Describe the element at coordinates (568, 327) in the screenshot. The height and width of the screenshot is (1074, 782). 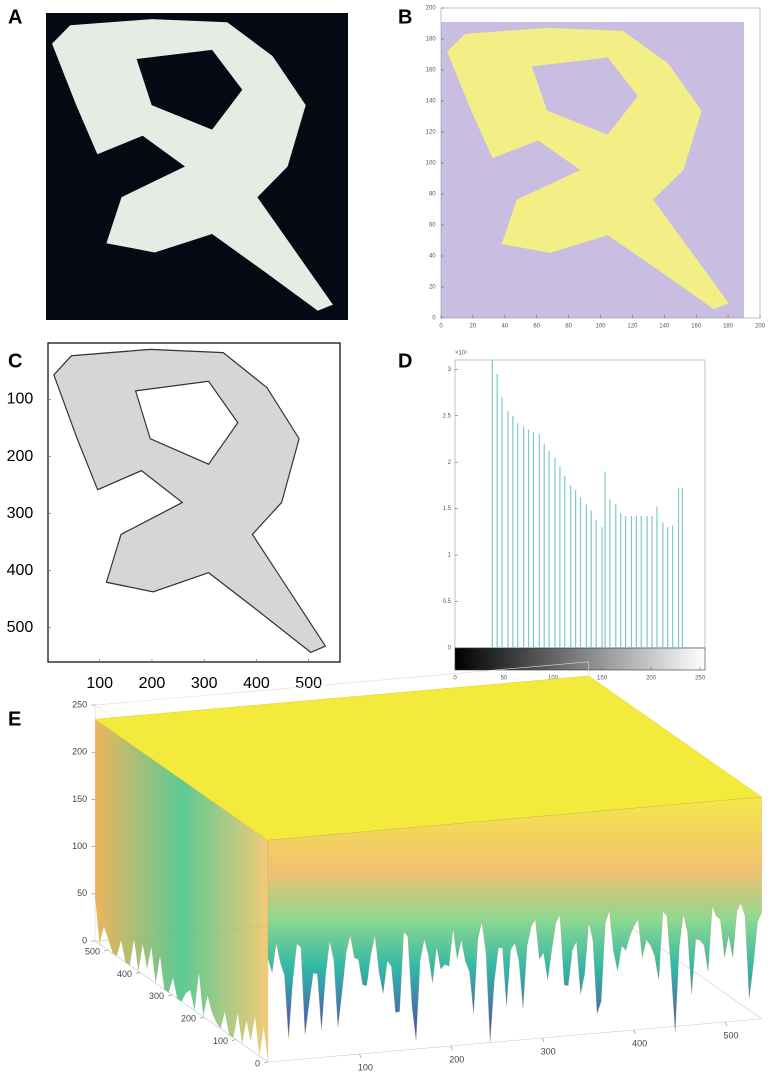
I see `x-tick-label: 80` at that location.